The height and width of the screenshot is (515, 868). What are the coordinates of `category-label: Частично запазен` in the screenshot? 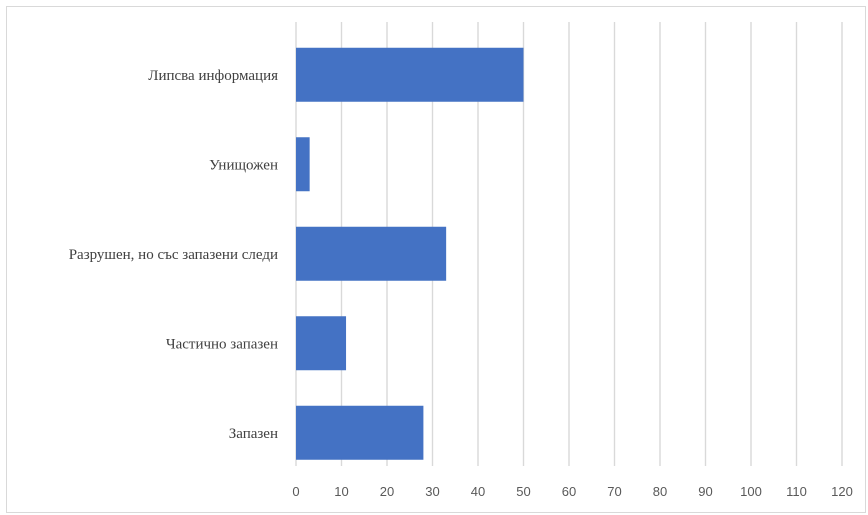 It's located at (222, 344).